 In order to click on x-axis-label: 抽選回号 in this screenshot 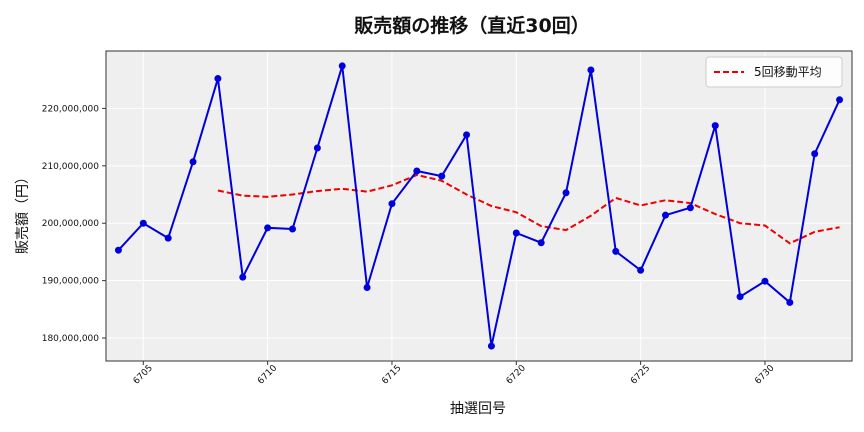, I will do `click(478, 409)`.